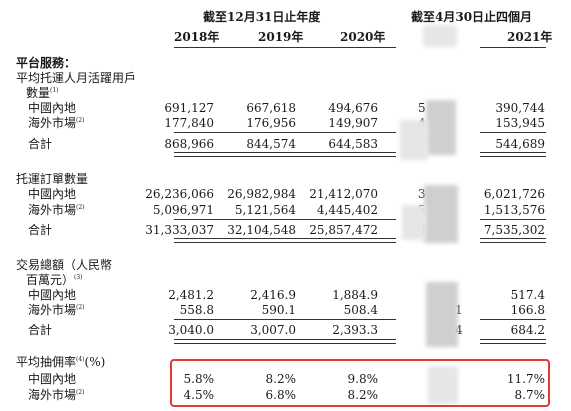 This screenshot has width=571, height=411. Describe the element at coordinates (278, 310) in the screenshot. I see `gtv-overseas-2019: 590.1` at that location.